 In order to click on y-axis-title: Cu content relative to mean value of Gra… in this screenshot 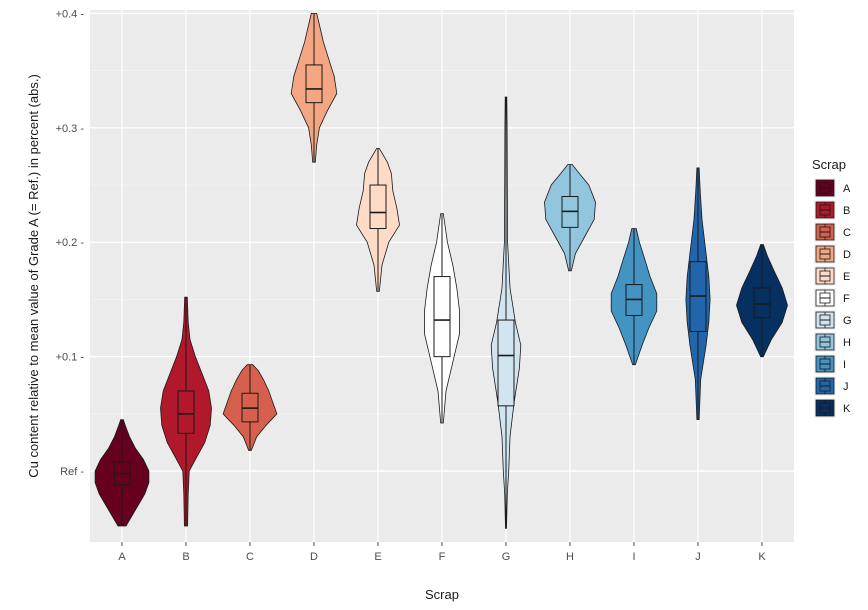, I will do `click(33, 276)`.